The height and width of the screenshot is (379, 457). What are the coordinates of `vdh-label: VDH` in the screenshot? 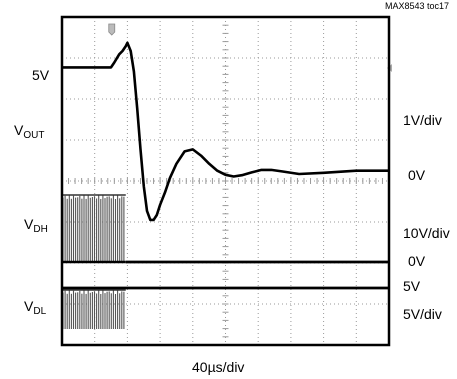 It's located at (36, 227).